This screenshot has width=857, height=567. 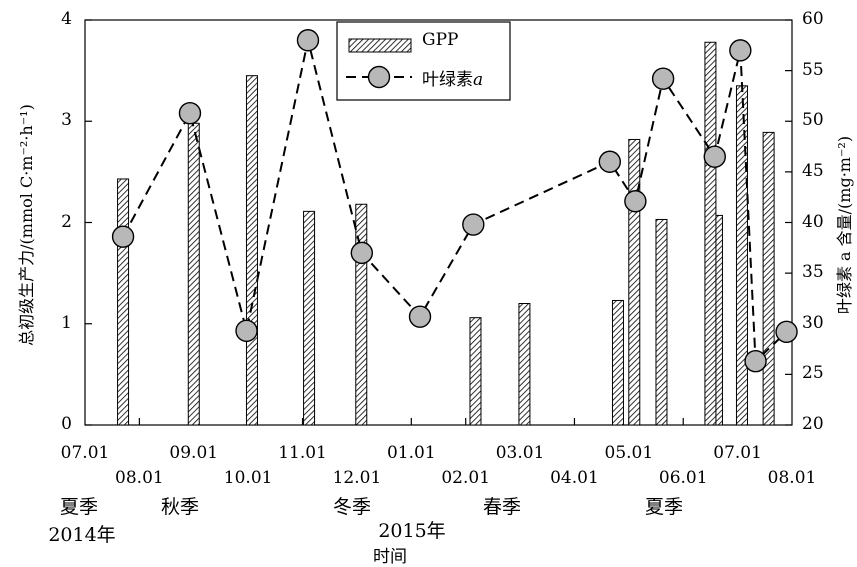 I want to click on y-left-tick-label: 0, so click(x=66, y=424).